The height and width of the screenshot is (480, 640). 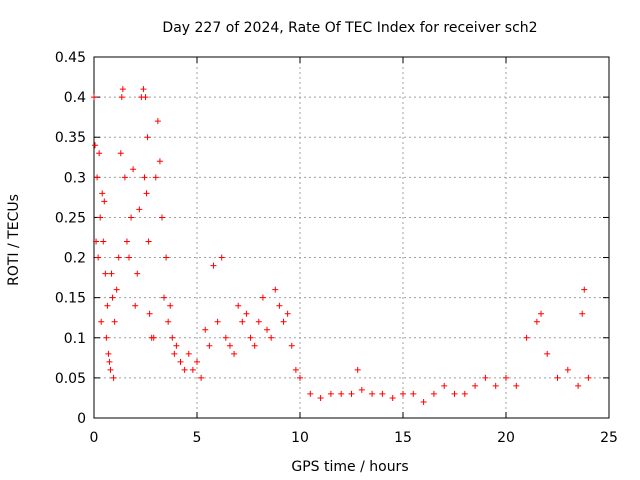 I want to click on x-tick-label: 15, so click(x=403, y=438).